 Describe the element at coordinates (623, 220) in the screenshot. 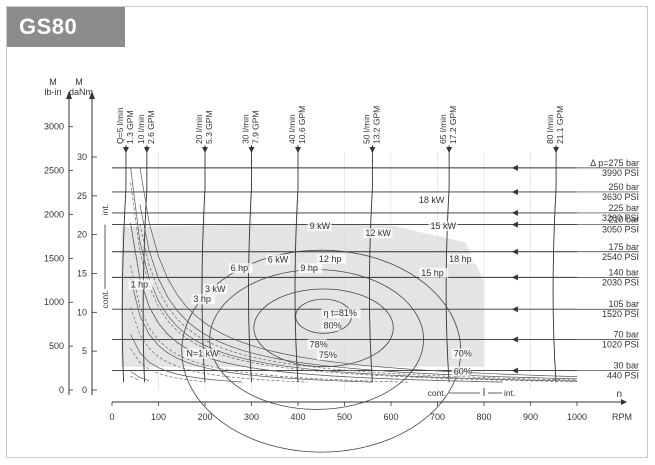

I see `pressure-label-bar: 210 bar` at that location.